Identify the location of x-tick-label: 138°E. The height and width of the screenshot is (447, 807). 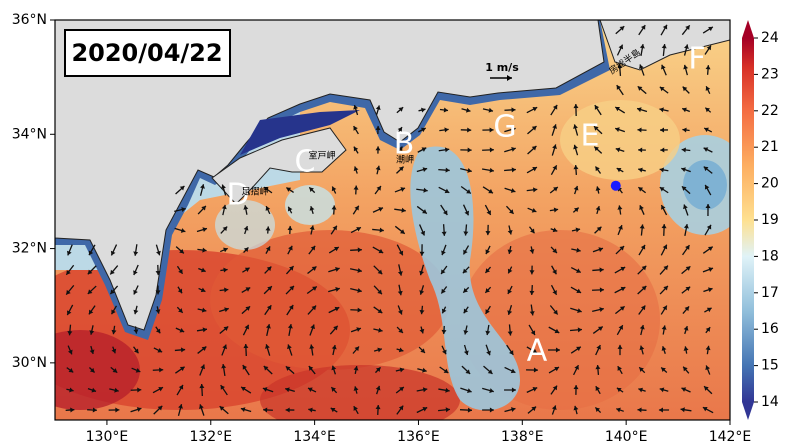
(522, 437).